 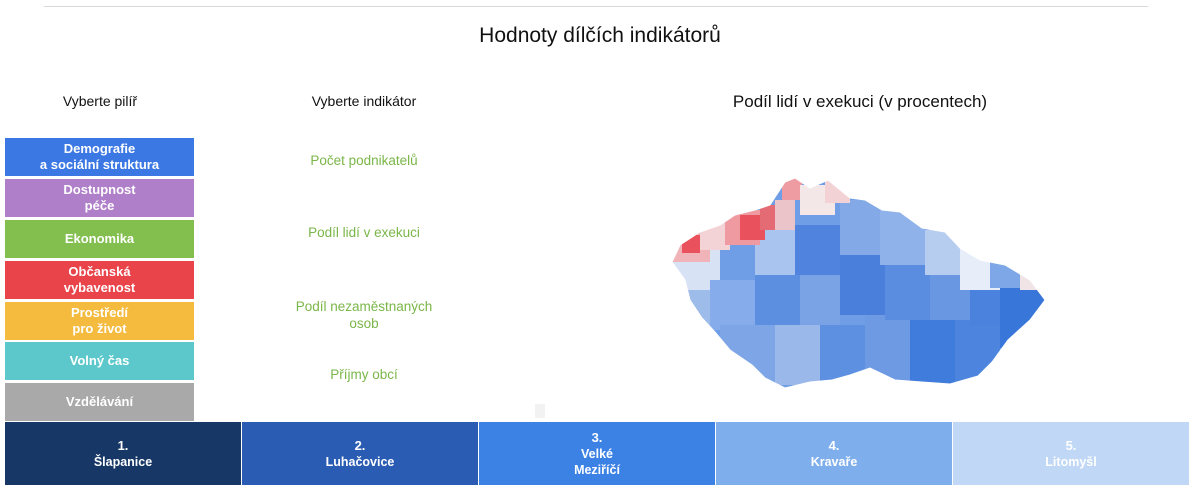 What do you see at coordinates (100, 101) in the screenshot?
I see `pillar-label: Vyberte pilíř` at bounding box center [100, 101].